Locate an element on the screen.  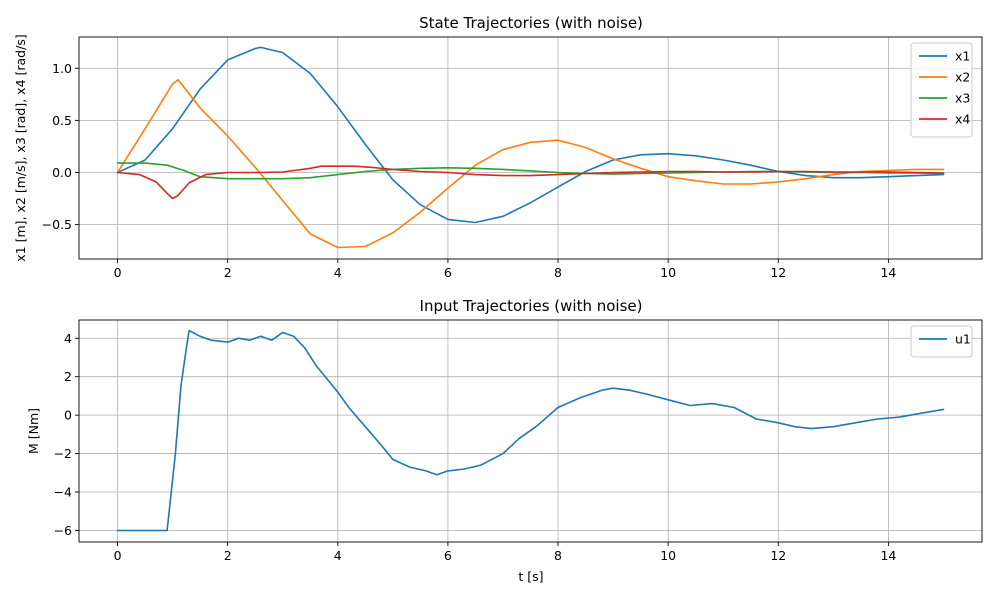
state-legend: x1 x2 x3 x4 is located at coordinates (941, 90).